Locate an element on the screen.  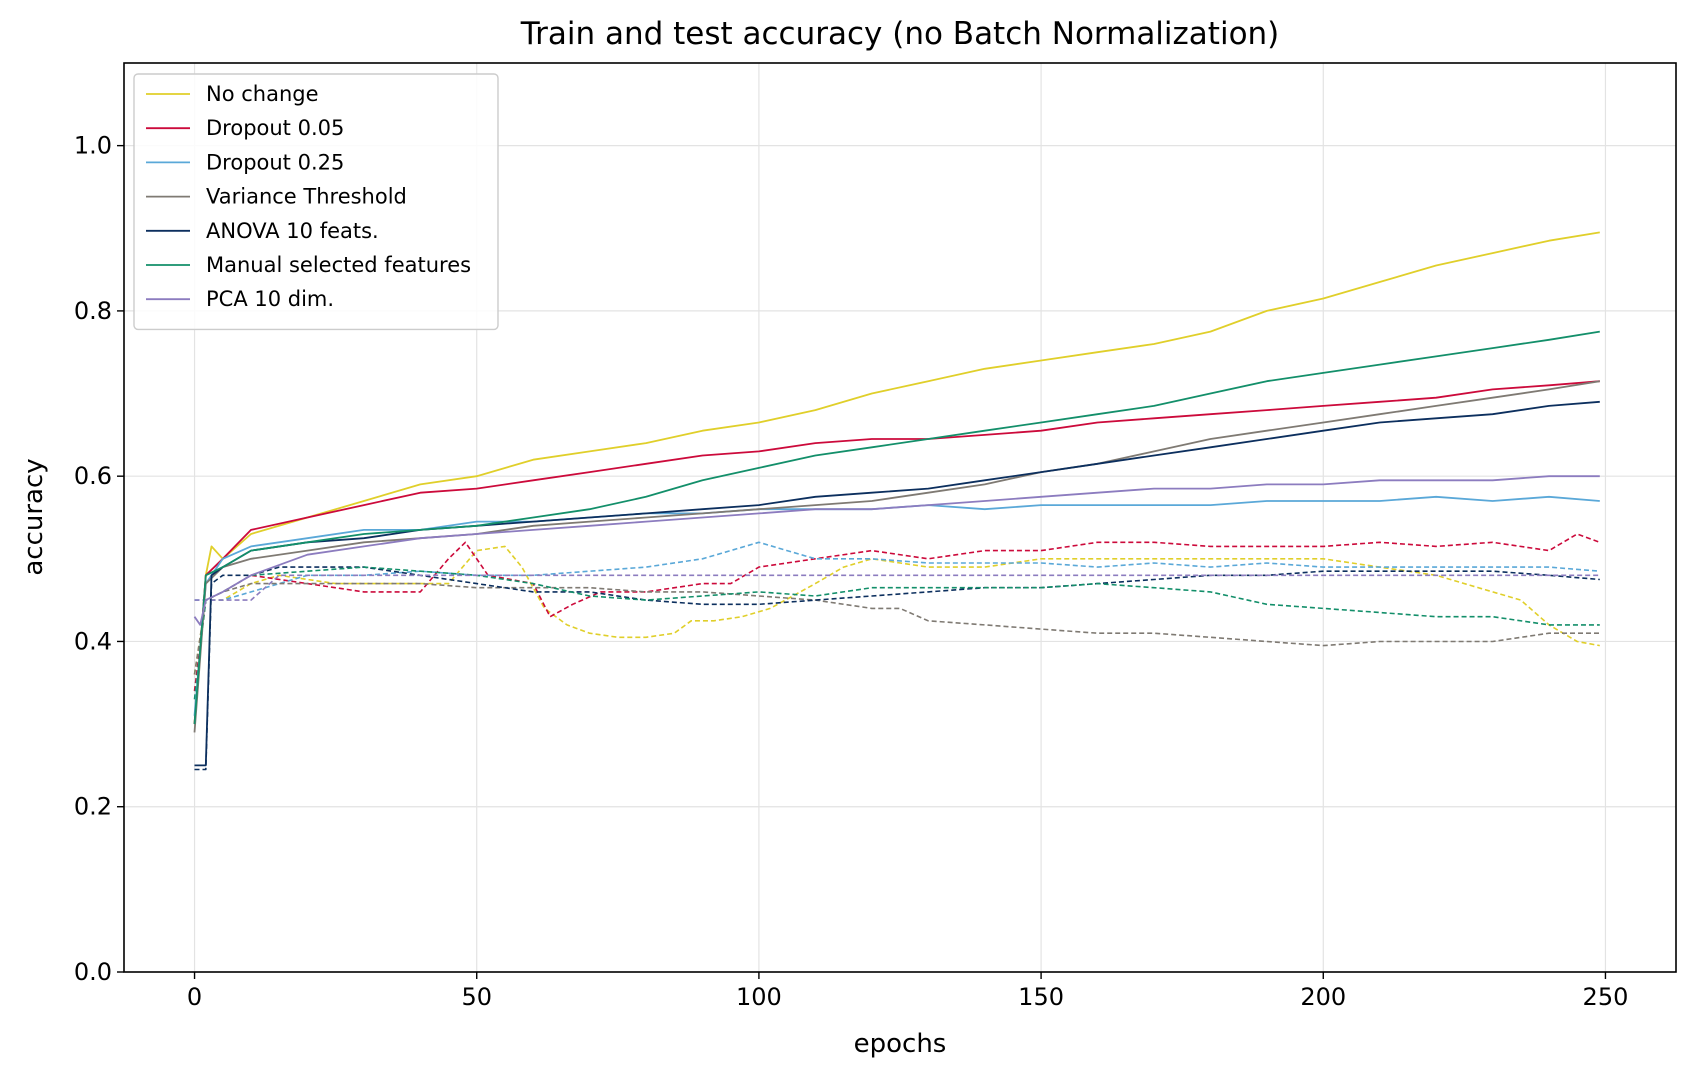
legend-box is located at coordinates (316, 202).